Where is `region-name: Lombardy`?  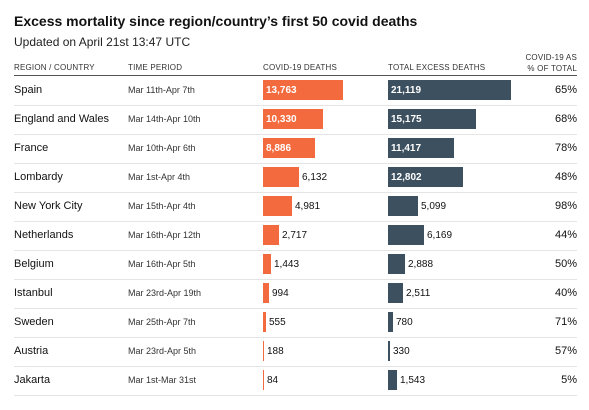
region-name: Lombardy is located at coordinates (38, 177).